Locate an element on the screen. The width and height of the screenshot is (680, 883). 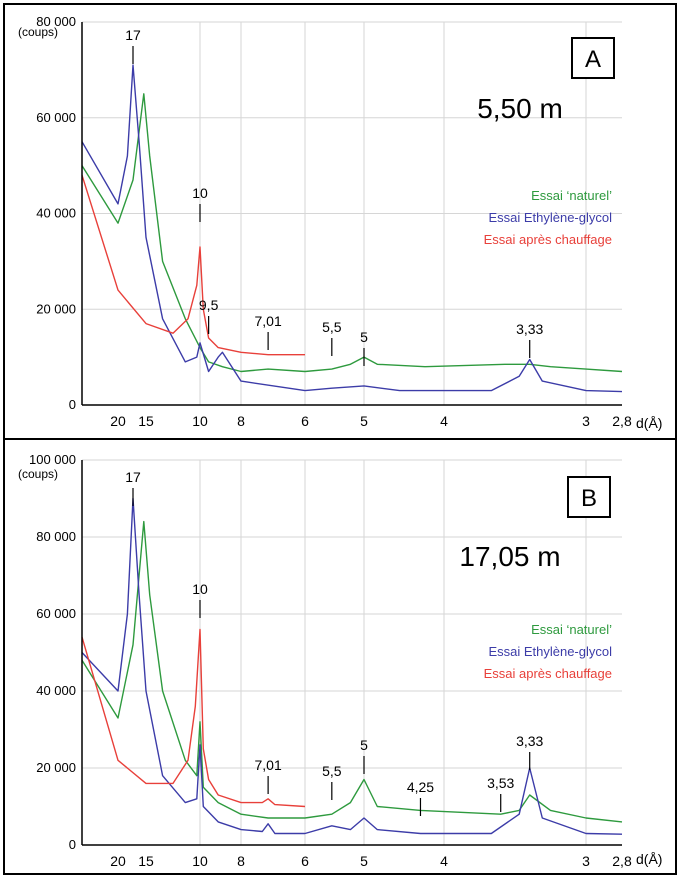
panel-b-label-box is located at coordinates (589, 497).